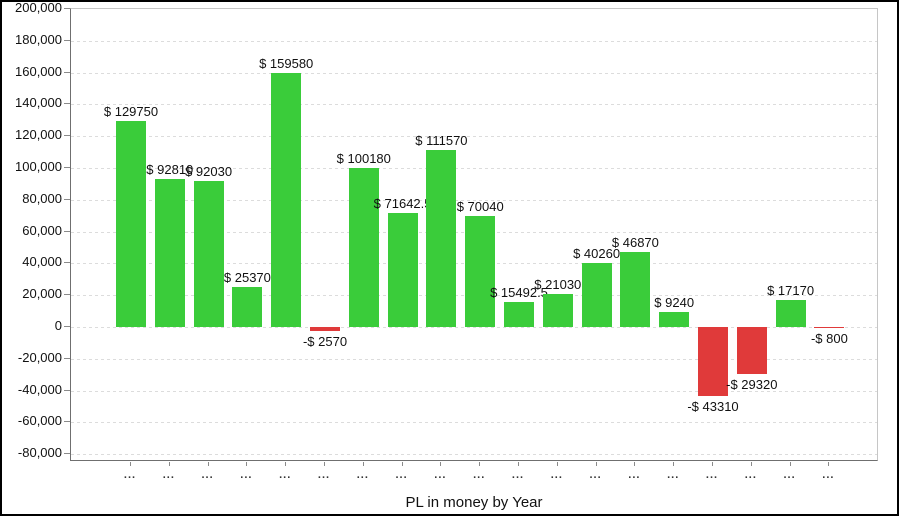  What do you see at coordinates (402, 203) in the screenshot?
I see `bar-value-label: $ 71642.5` at bounding box center [402, 203].